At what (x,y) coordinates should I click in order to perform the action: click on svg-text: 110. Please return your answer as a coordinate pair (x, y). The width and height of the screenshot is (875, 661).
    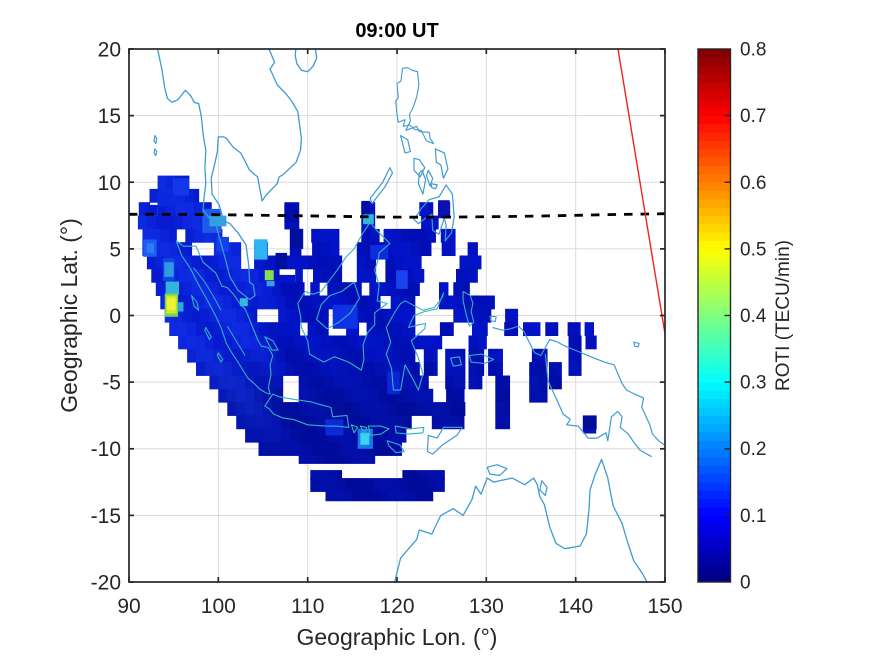
    Looking at the image, I should click on (307, 606).